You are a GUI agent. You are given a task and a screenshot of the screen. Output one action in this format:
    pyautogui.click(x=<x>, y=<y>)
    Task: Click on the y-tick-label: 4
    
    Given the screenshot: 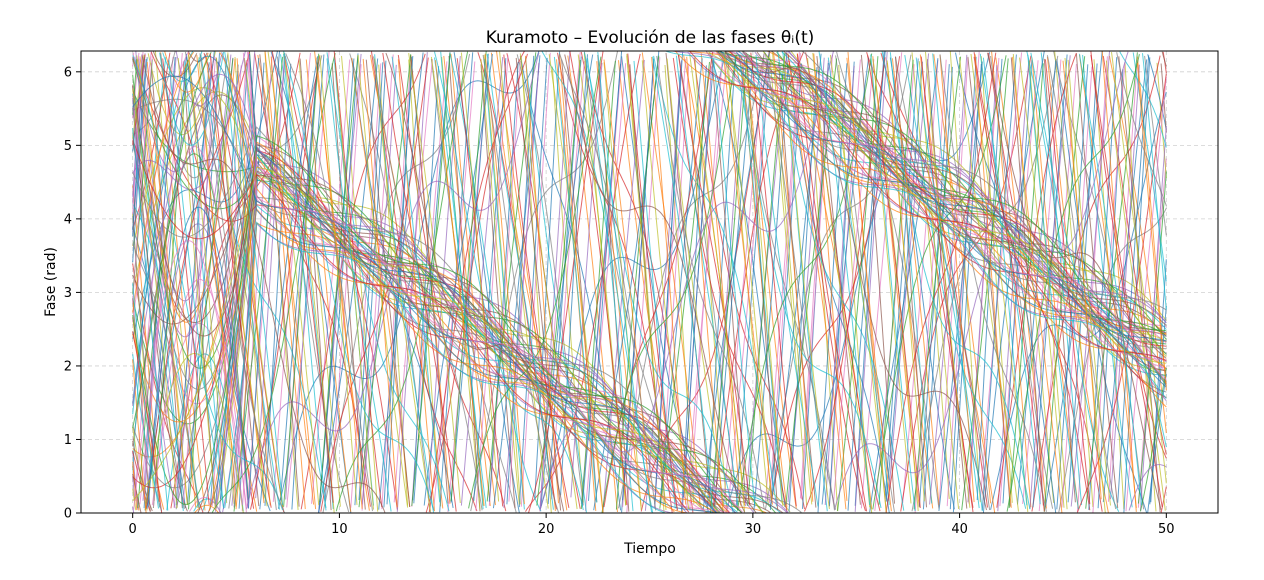 What is the action you would take?
    pyautogui.click(x=68, y=219)
    